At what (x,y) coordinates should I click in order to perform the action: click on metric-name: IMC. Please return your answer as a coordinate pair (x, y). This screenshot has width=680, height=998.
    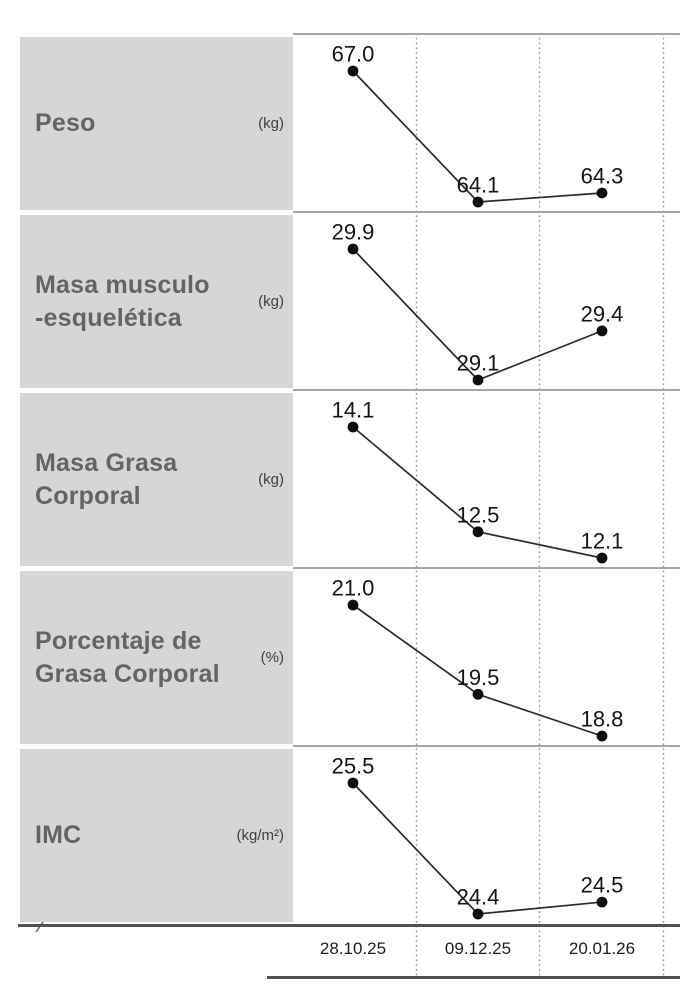
    Looking at the image, I should click on (58, 835).